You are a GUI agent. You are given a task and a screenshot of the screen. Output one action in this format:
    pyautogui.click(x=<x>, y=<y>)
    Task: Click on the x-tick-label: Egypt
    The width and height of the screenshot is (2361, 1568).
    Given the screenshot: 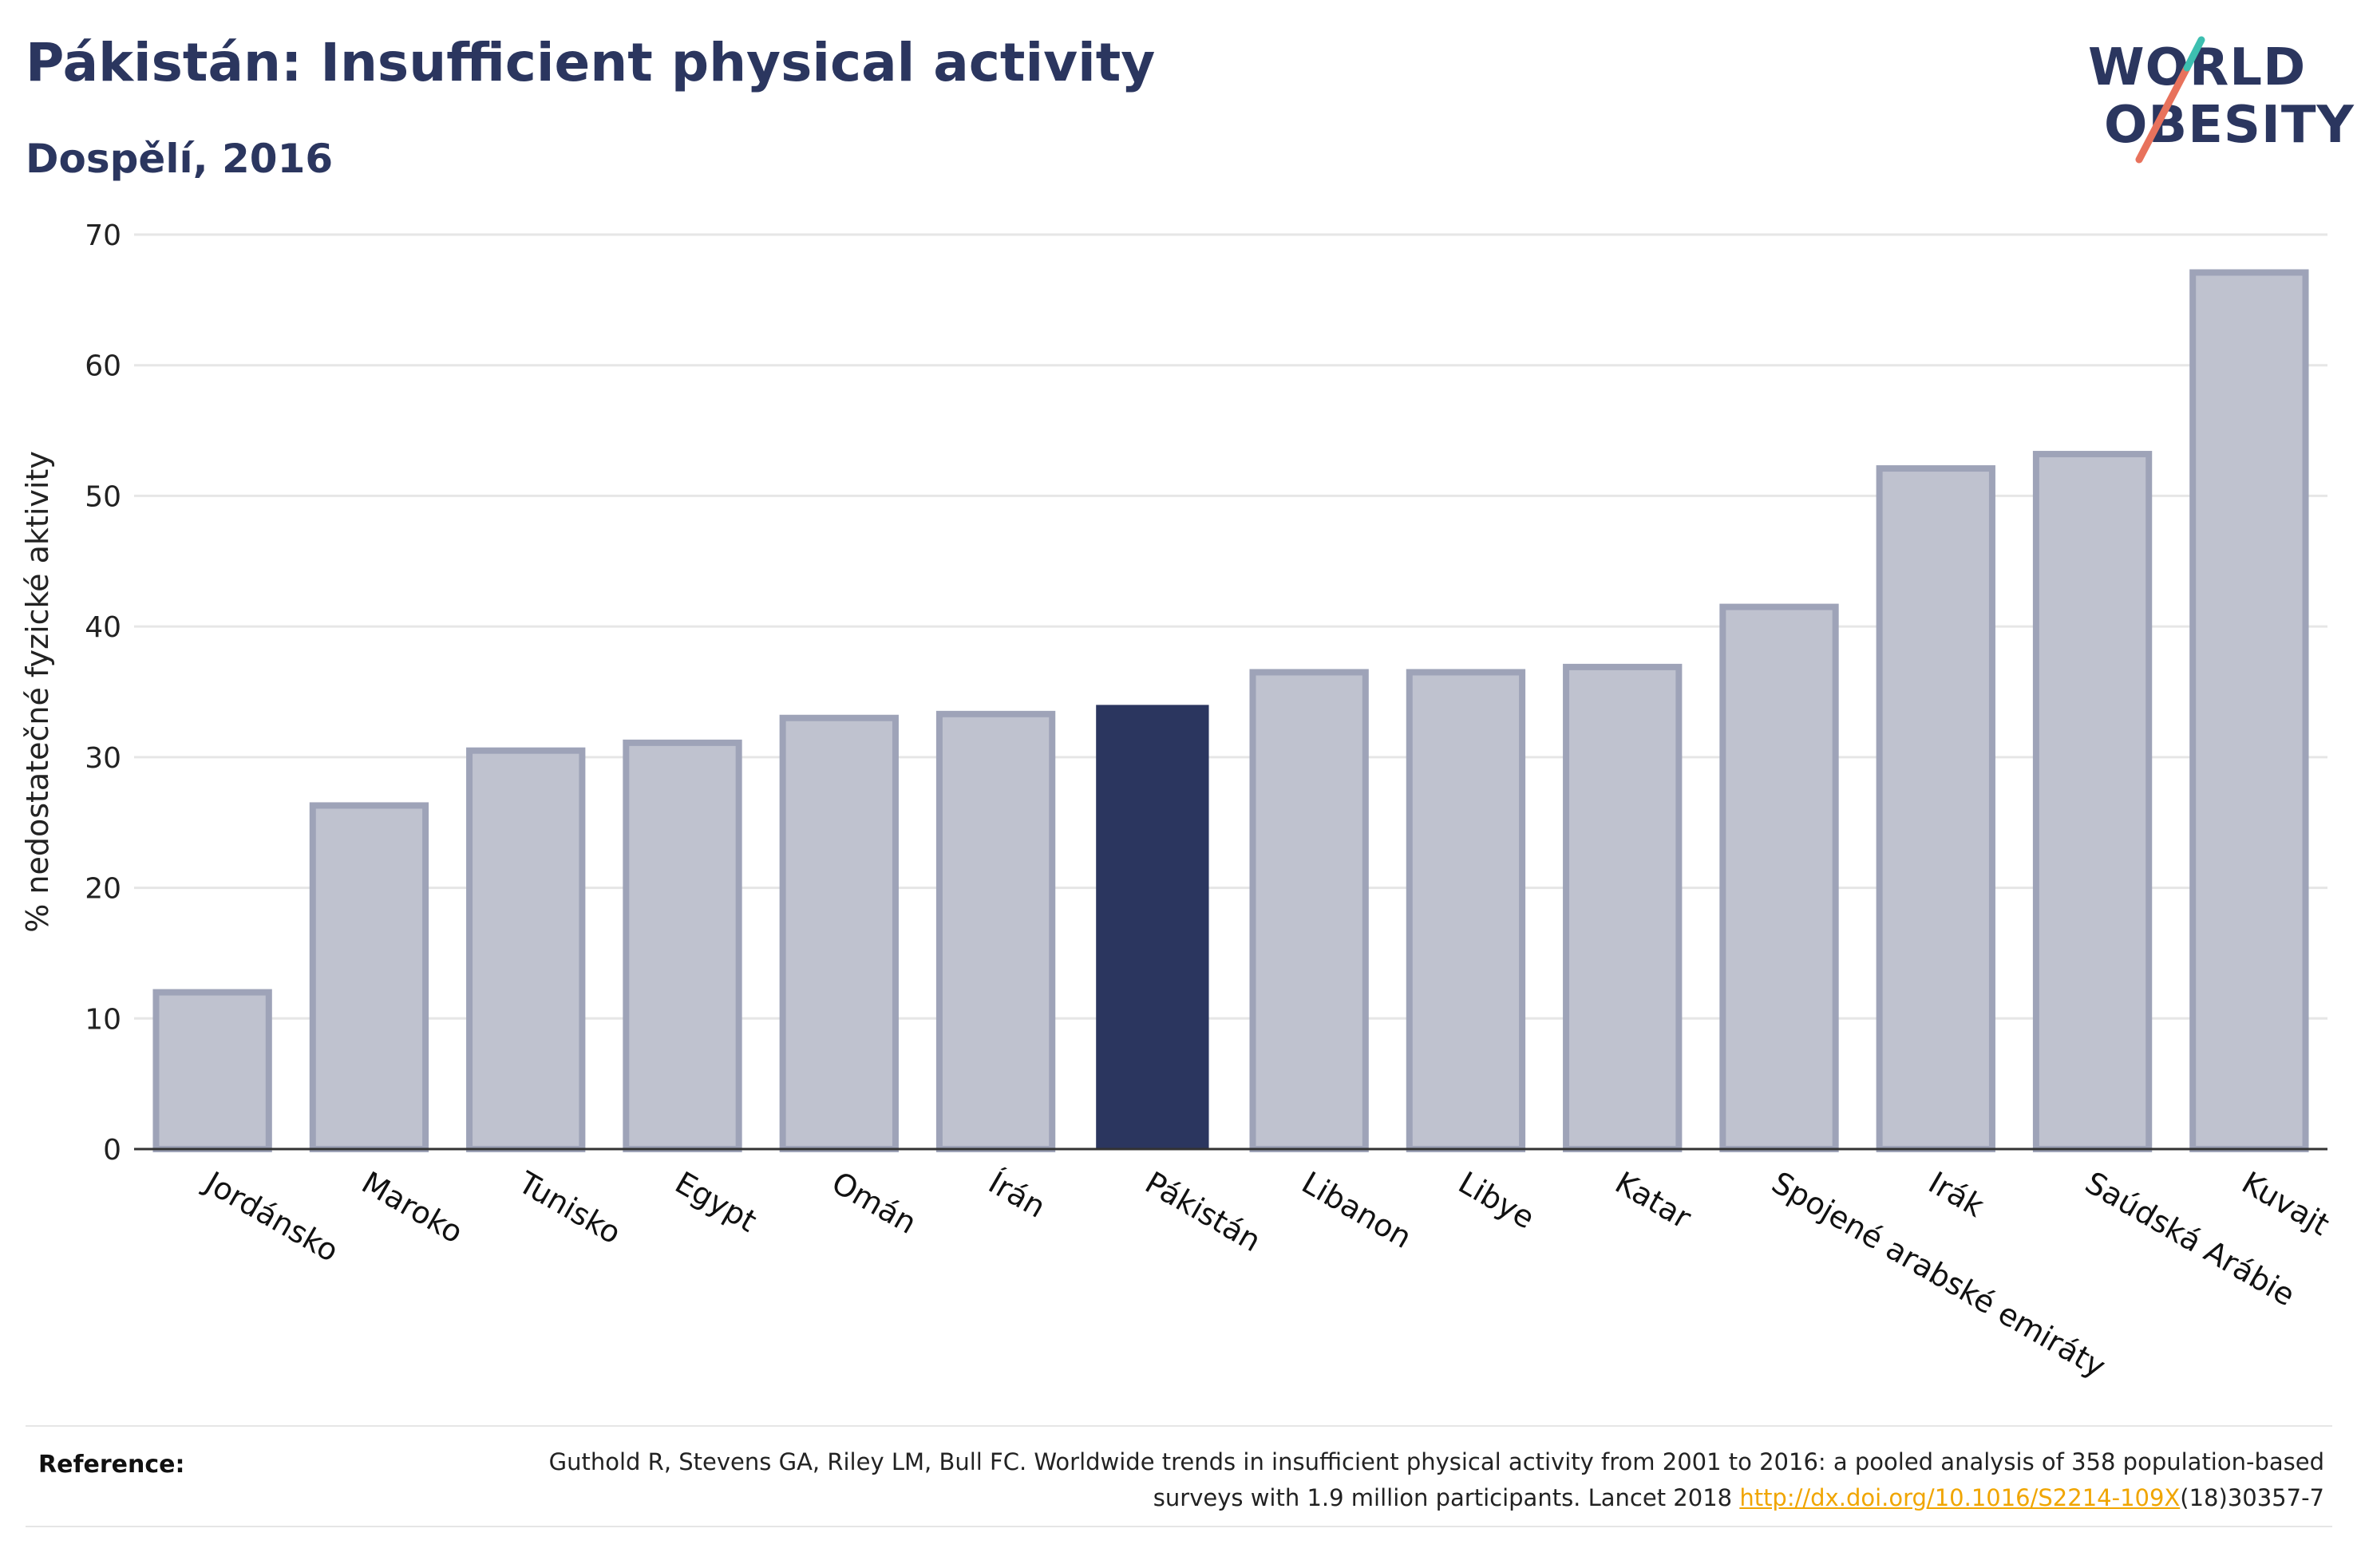 What is the action you would take?
    pyautogui.click(x=716, y=1202)
    